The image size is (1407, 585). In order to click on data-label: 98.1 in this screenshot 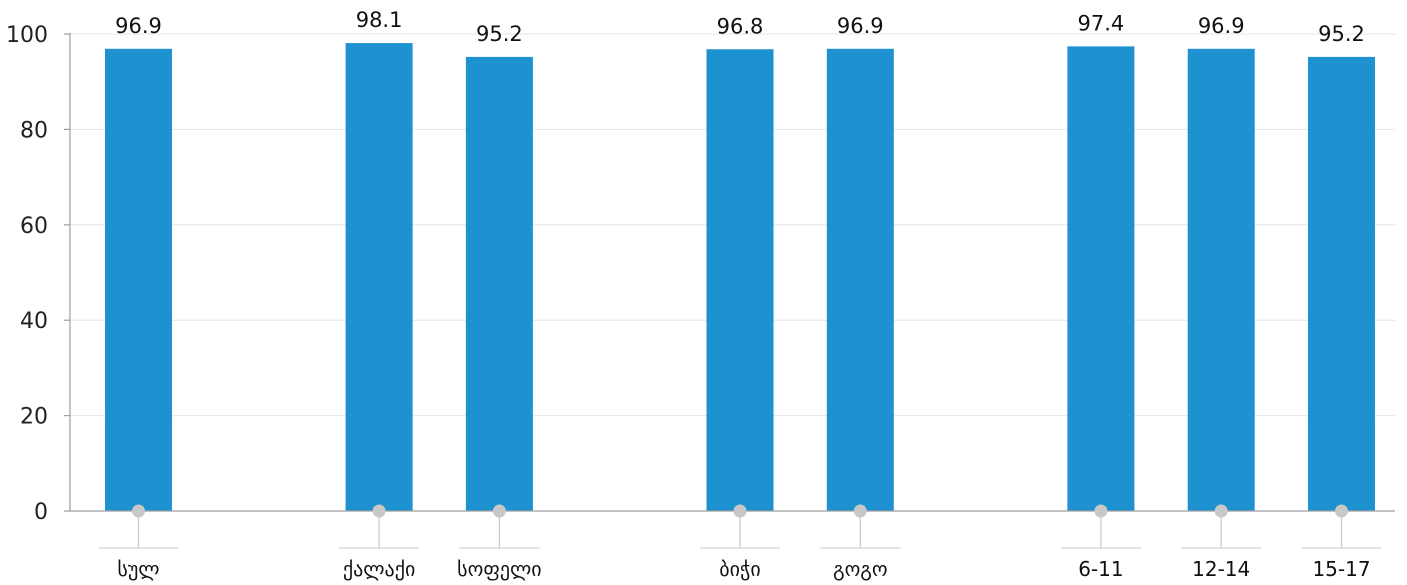, I will do `click(379, 20)`.